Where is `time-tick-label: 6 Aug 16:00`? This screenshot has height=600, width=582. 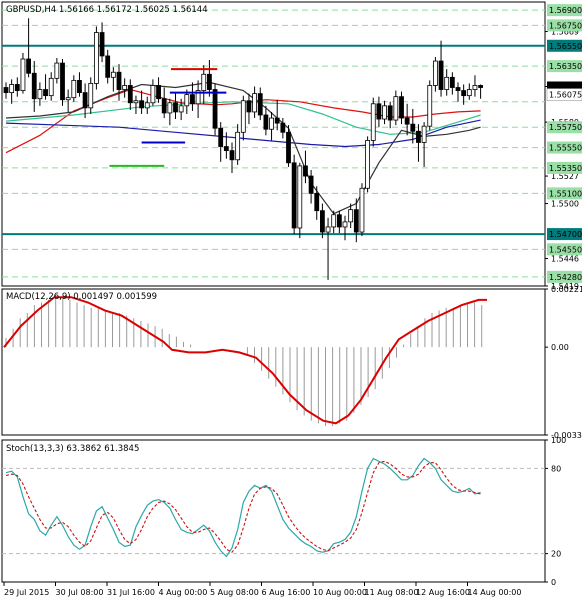 time-tick-label: 6 Aug 16:00 is located at coordinates (286, 592).